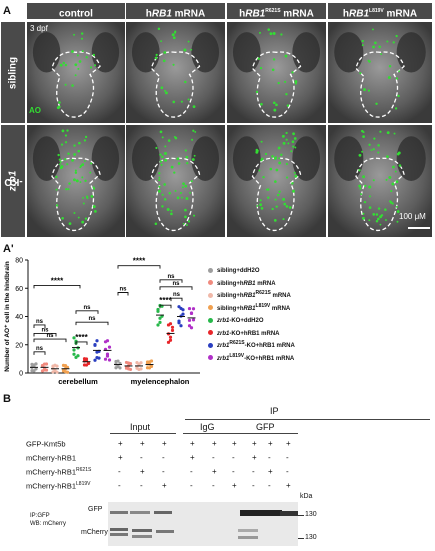  Describe the element at coordinates (8, 249) in the screenshot. I see `panel-a-prime-letter: A'` at that location.